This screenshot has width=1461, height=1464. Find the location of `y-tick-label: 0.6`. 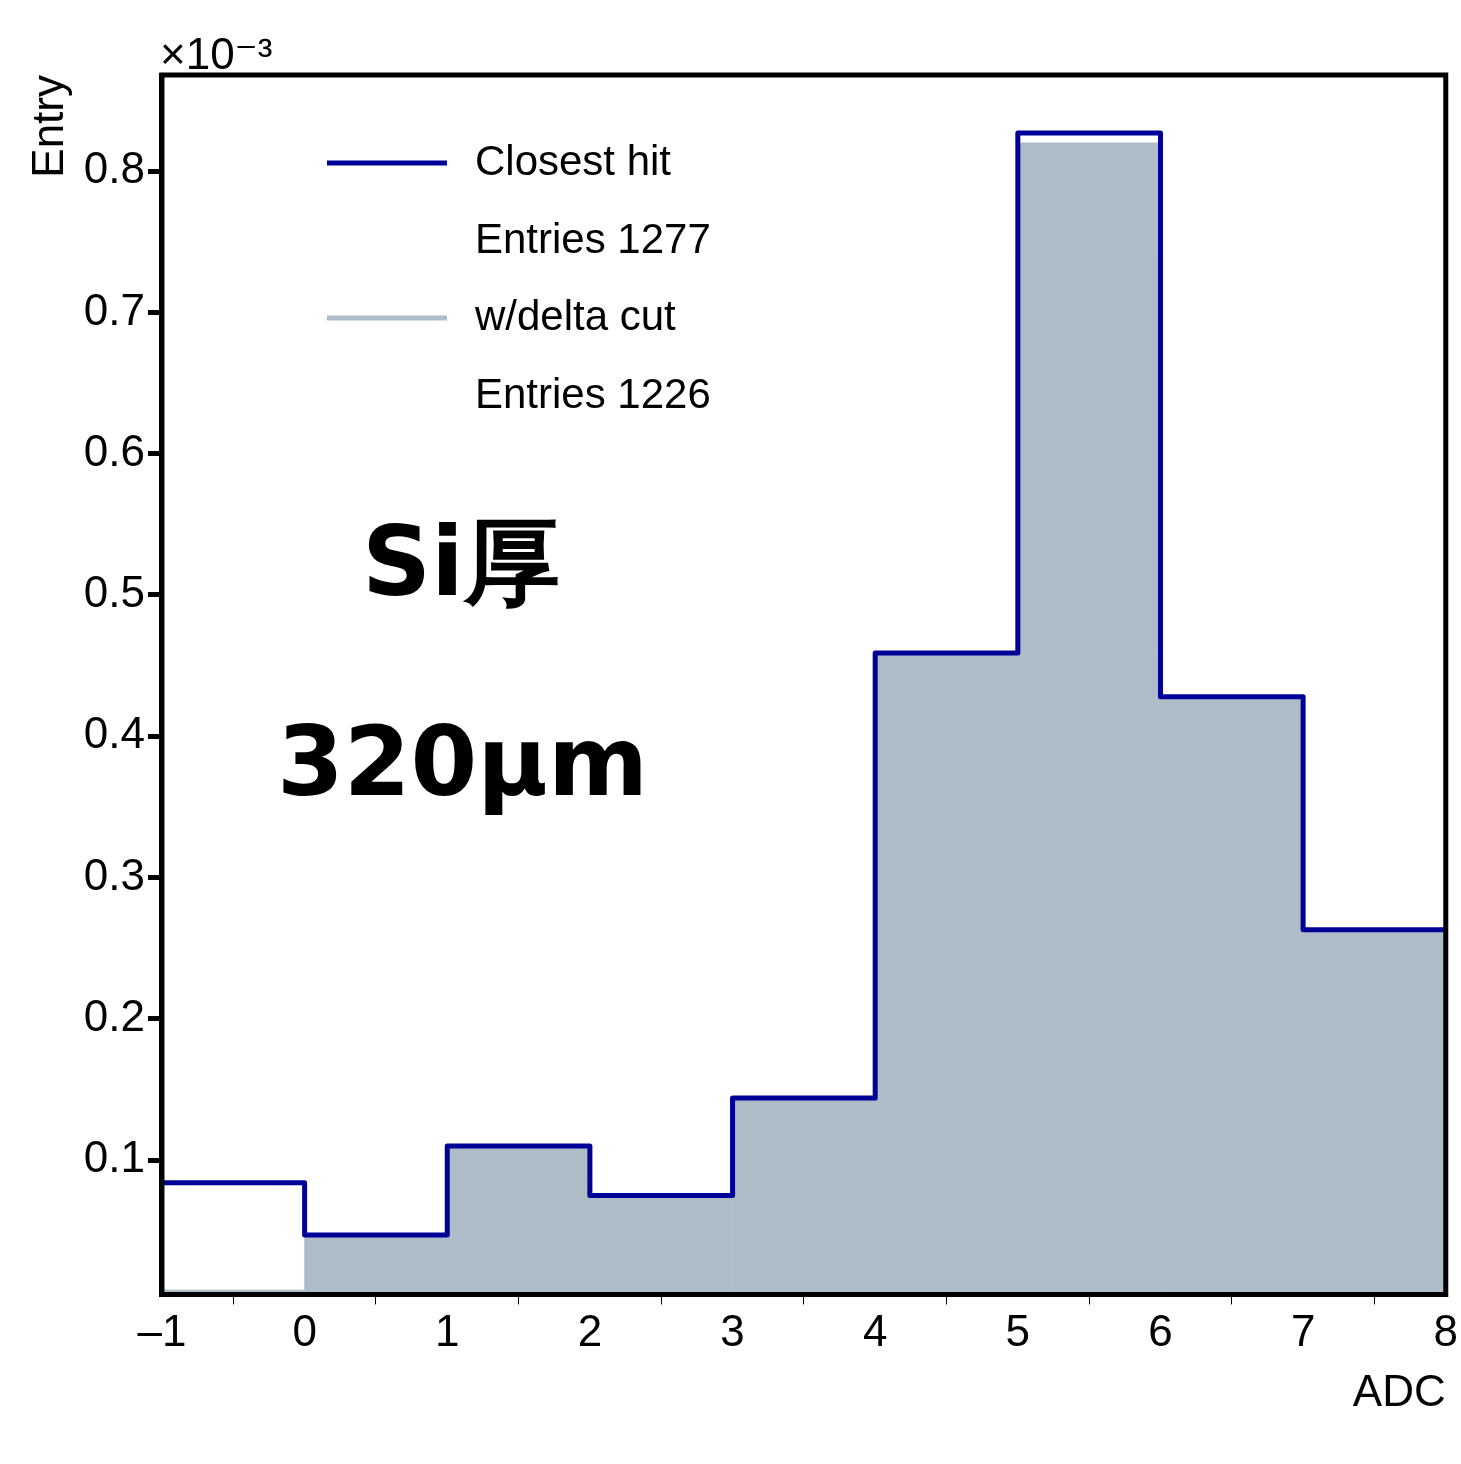

y-tick-label: 0.6 is located at coordinates (114, 450).